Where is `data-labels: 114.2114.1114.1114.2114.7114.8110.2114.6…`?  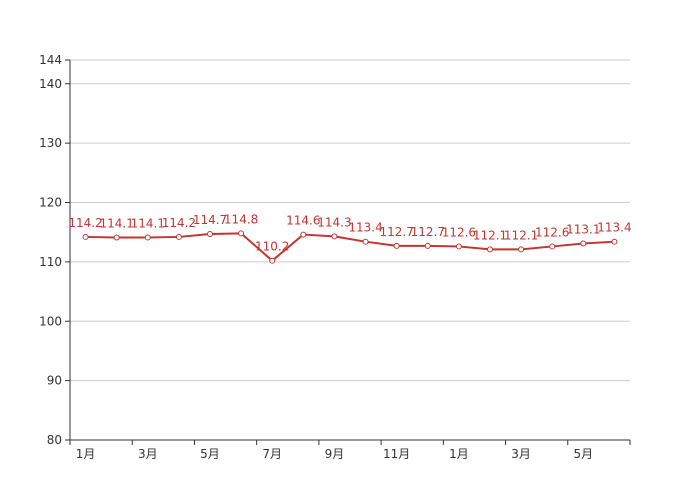
data-labels: 114.2114.1114.1114.2114.7114.8110.2114.6… is located at coordinates (349, 232).